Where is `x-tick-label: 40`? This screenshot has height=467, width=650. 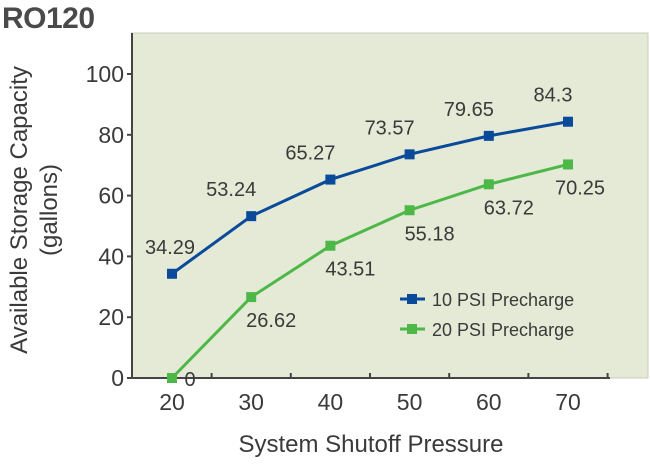
x-tick-label: 40 is located at coordinates (331, 402).